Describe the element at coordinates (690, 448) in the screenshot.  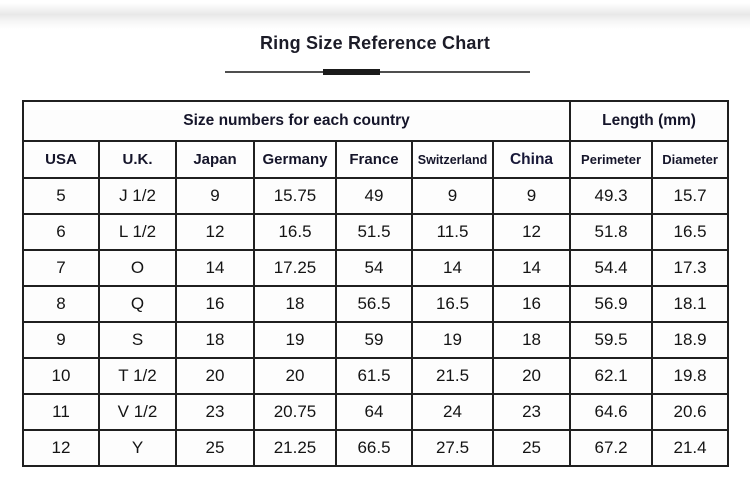
I see `table-cell: 21.4` at that location.